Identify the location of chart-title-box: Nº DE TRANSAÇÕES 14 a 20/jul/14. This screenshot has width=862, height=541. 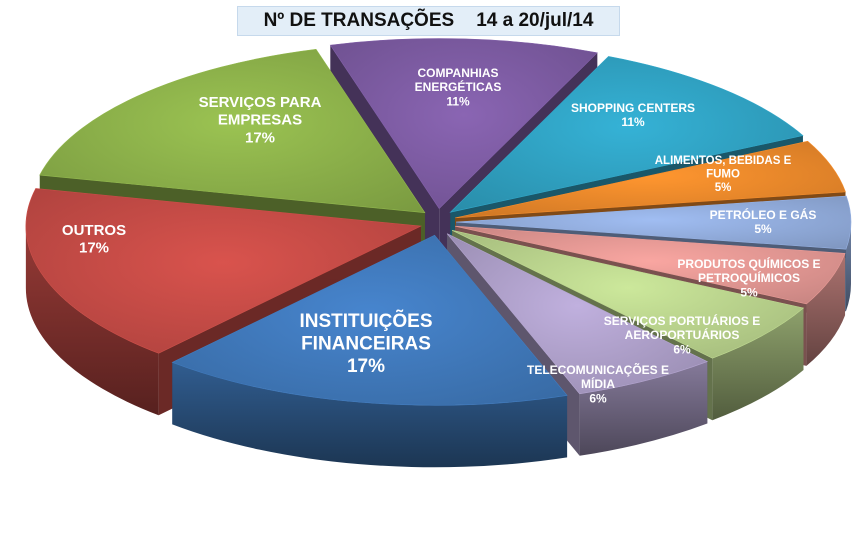
(428, 21).